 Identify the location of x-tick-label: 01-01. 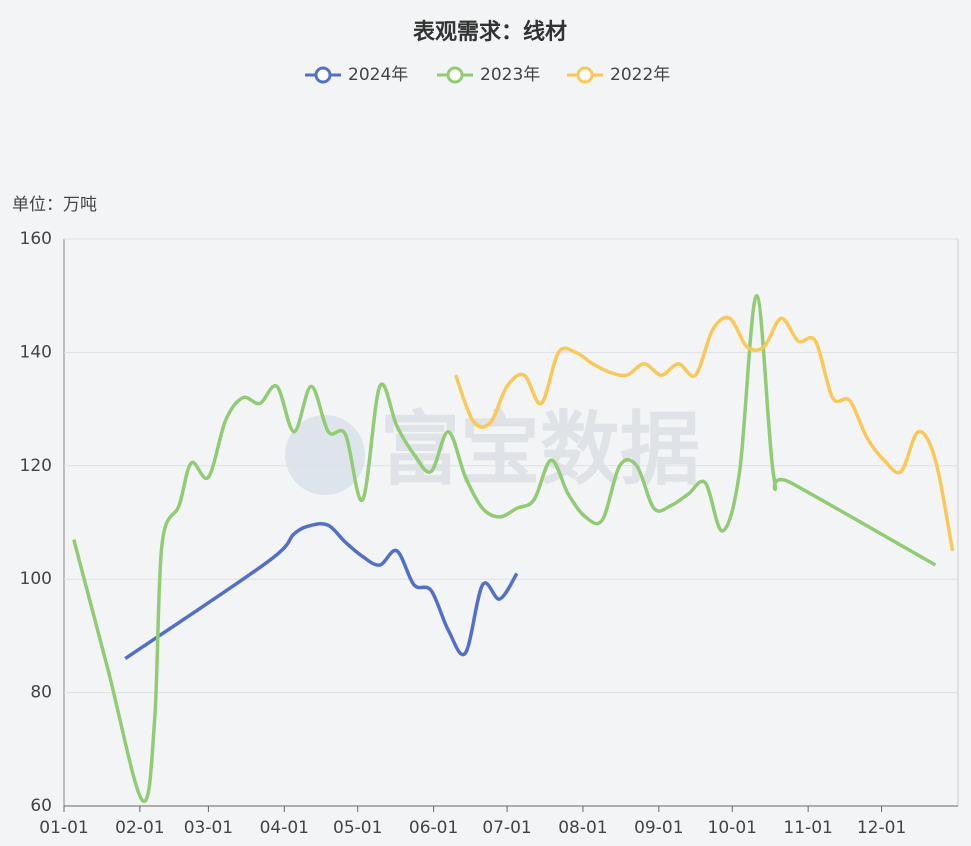
(63, 828).